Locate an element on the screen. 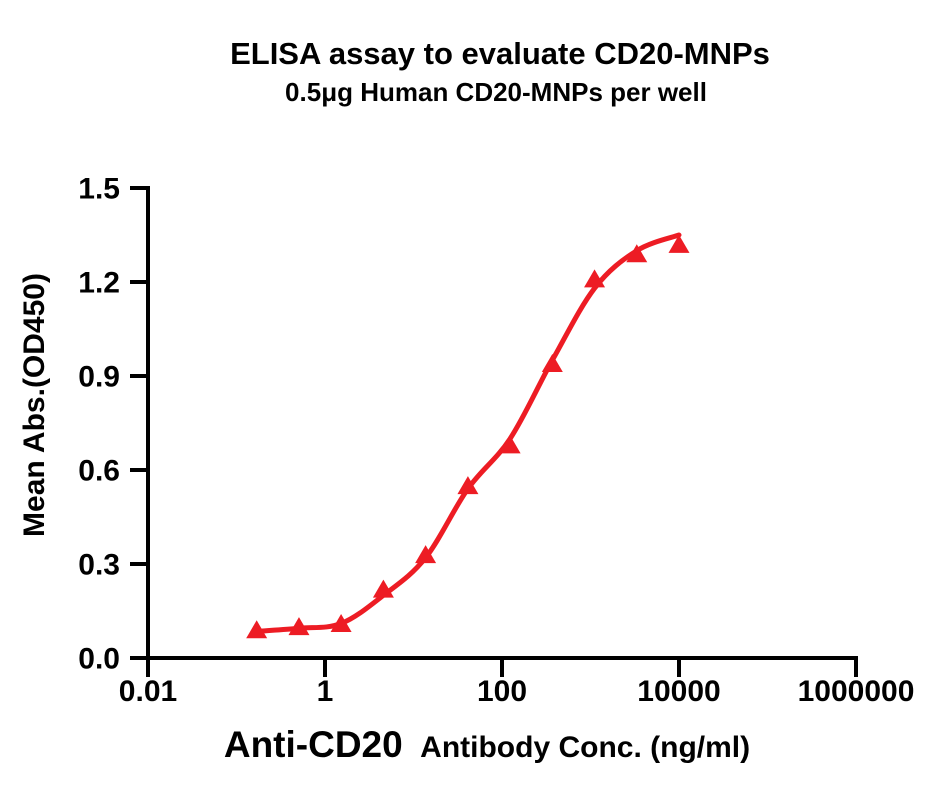  x-axis-title-primary: Anti-CD20 is located at coordinates (313, 744).